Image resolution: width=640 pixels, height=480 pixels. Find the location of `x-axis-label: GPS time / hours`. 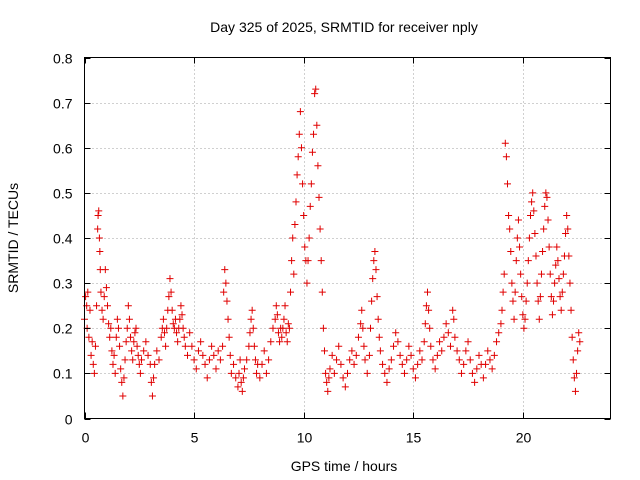

x-axis-label: GPS time / hours is located at coordinates (344, 466).